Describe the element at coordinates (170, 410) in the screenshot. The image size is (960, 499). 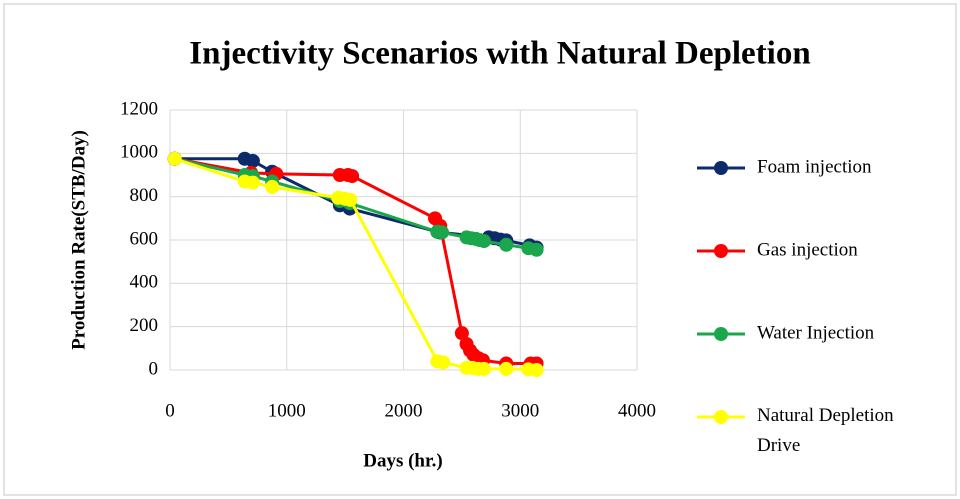
I see `x-tick-label: 0` at that location.